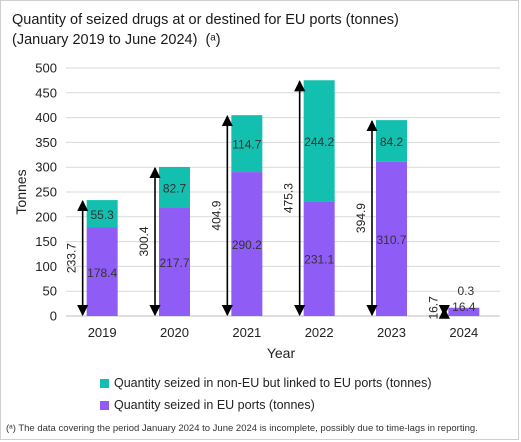  I want to click on eu-value-label: 290.2, so click(247, 245).